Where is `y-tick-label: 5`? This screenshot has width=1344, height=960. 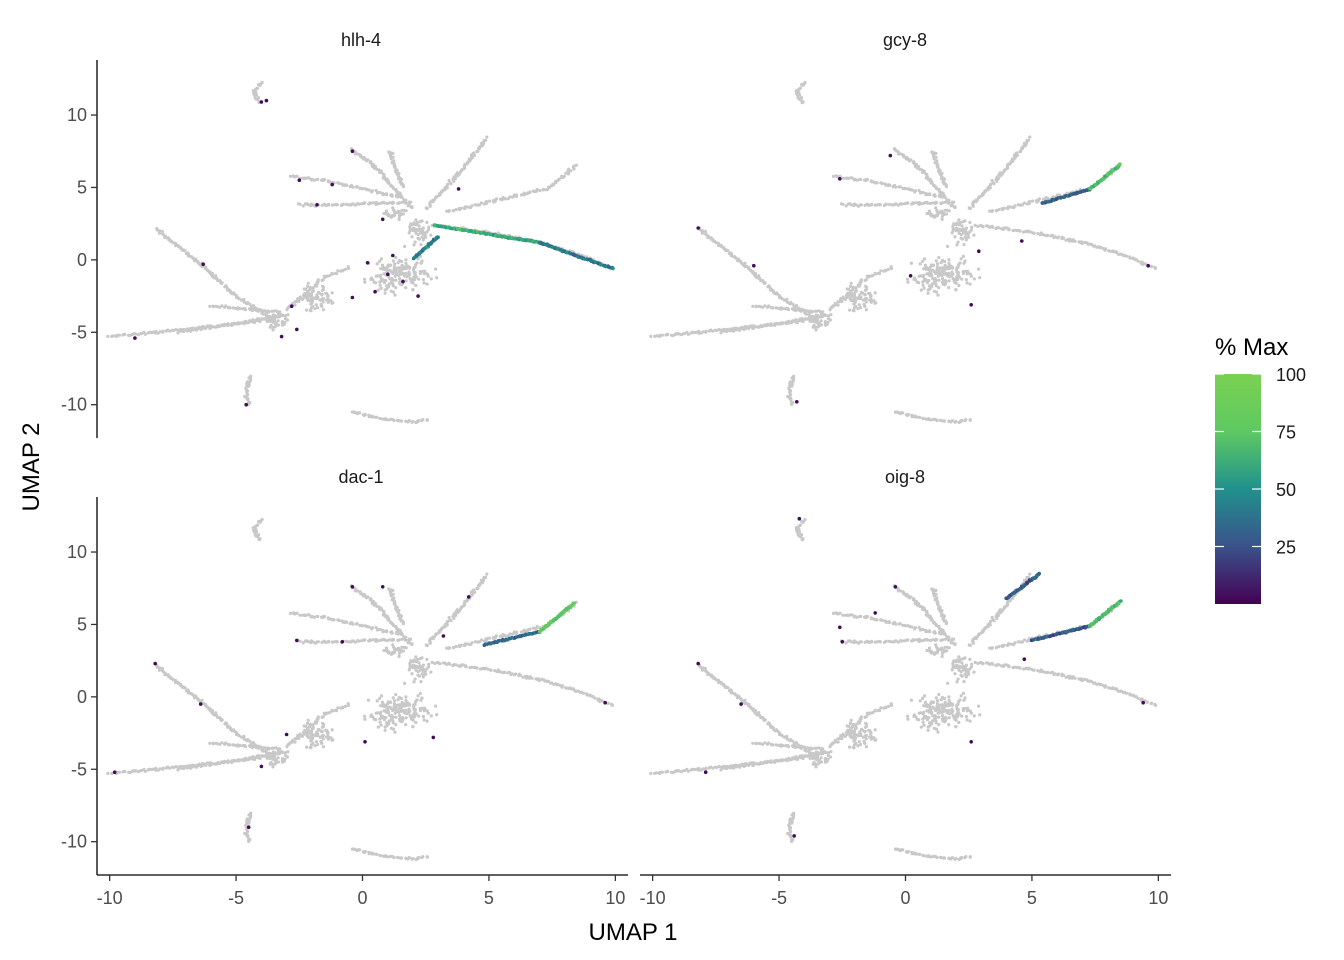 y-tick-label: 5 is located at coordinates (82, 187).